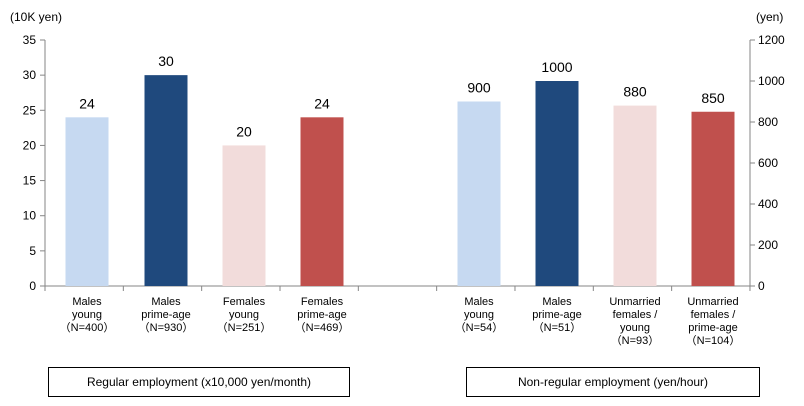  Describe the element at coordinates (771, 81) in the screenshot. I see `right-y-tick-label: 1000` at that location.